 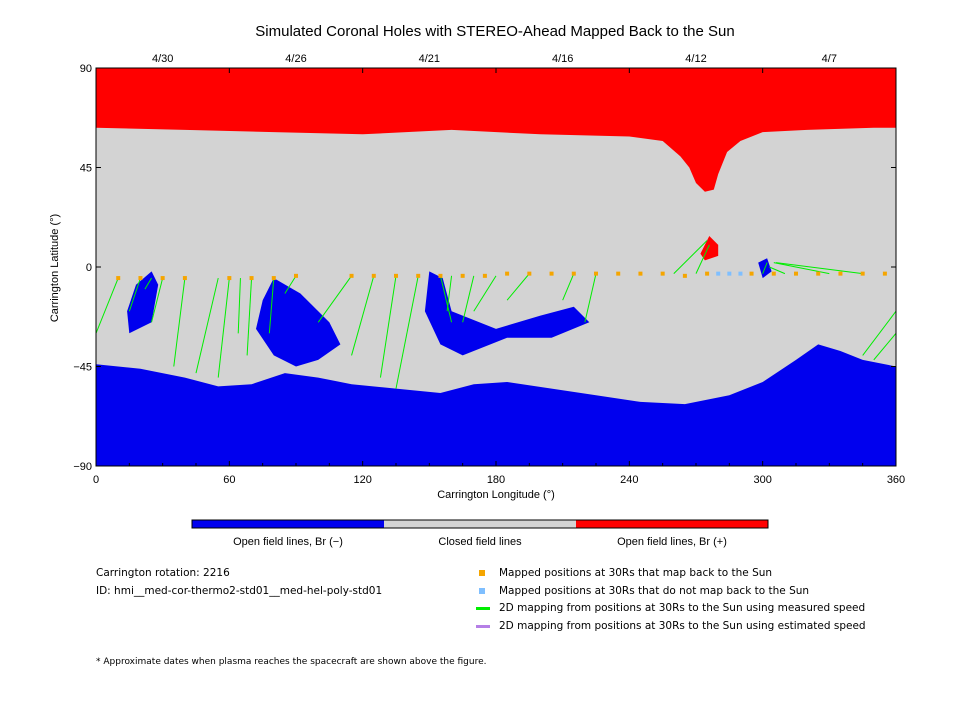 I want to click on x-tick-label: 120, so click(x=362, y=480).